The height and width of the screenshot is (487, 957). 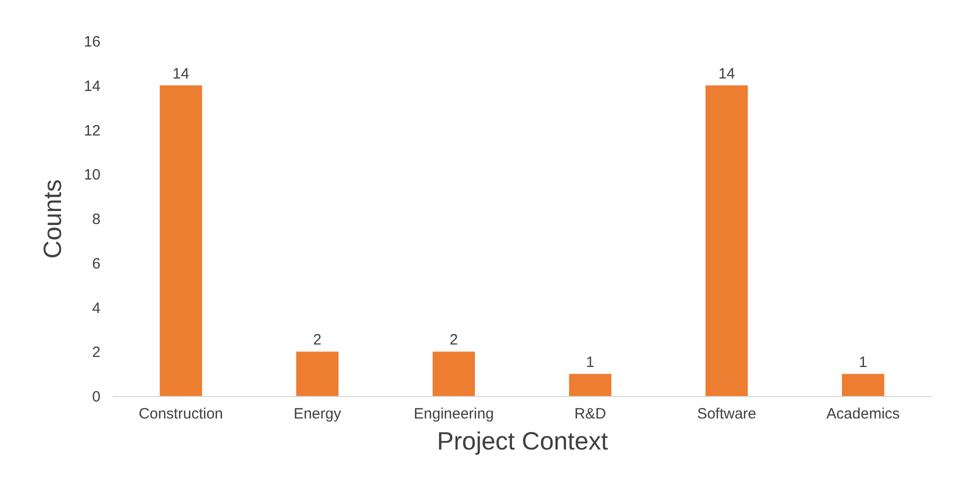 What do you see at coordinates (522, 442) in the screenshot?
I see `x-axis-title: Project Context` at bounding box center [522, 442].